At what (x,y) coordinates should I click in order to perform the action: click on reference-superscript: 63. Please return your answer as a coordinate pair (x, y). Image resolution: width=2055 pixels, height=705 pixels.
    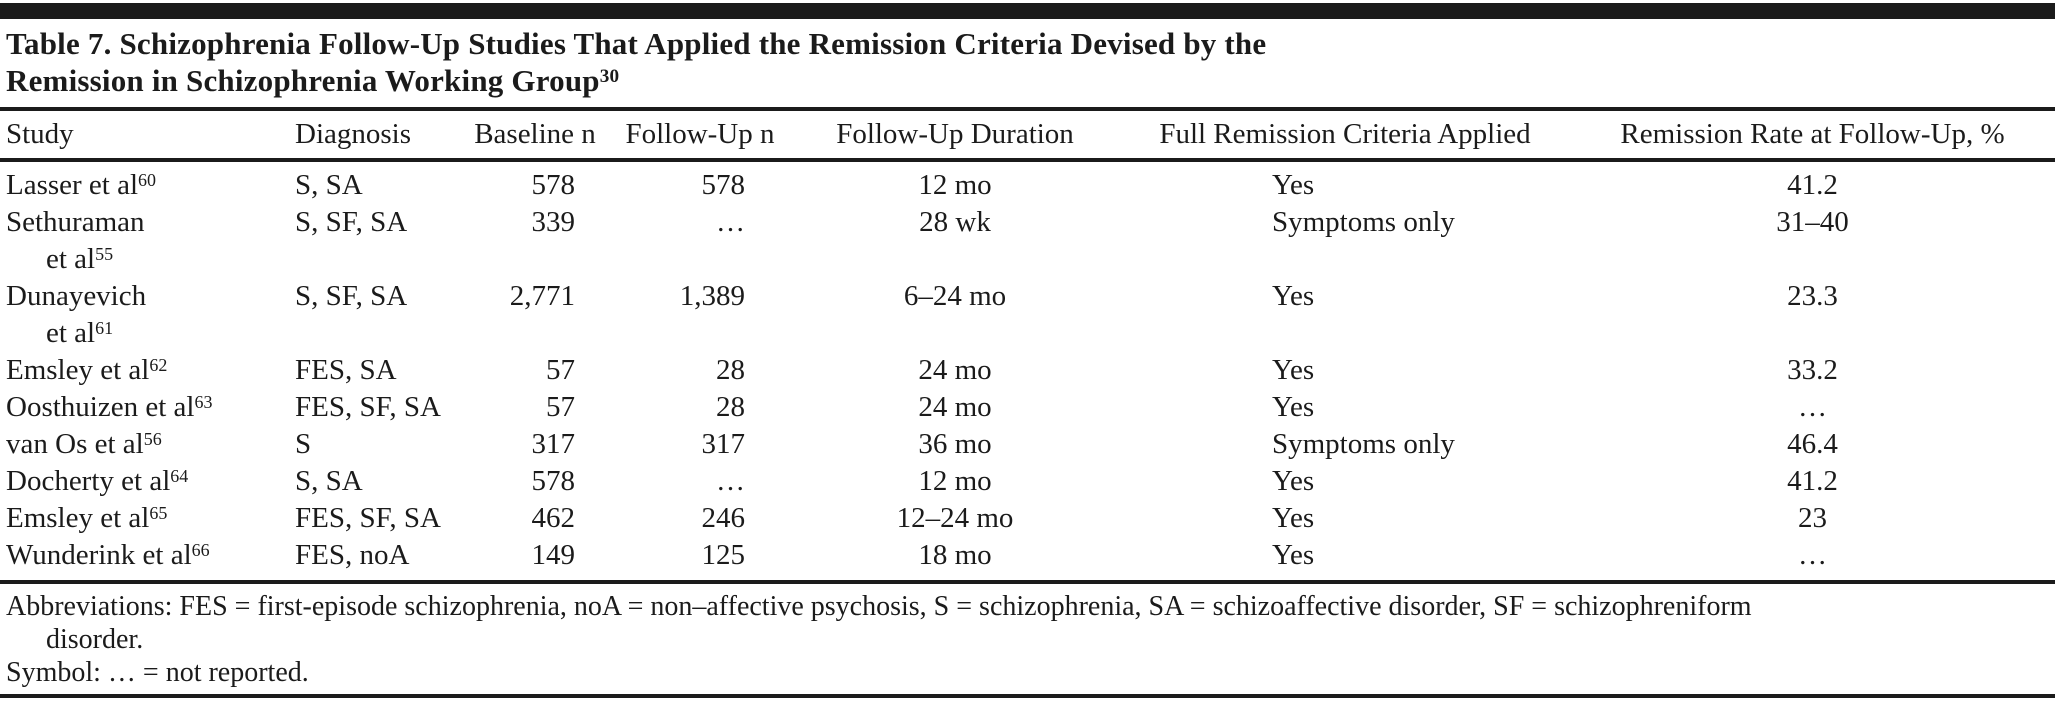
    Looking at the image, I should click on (203, 401).